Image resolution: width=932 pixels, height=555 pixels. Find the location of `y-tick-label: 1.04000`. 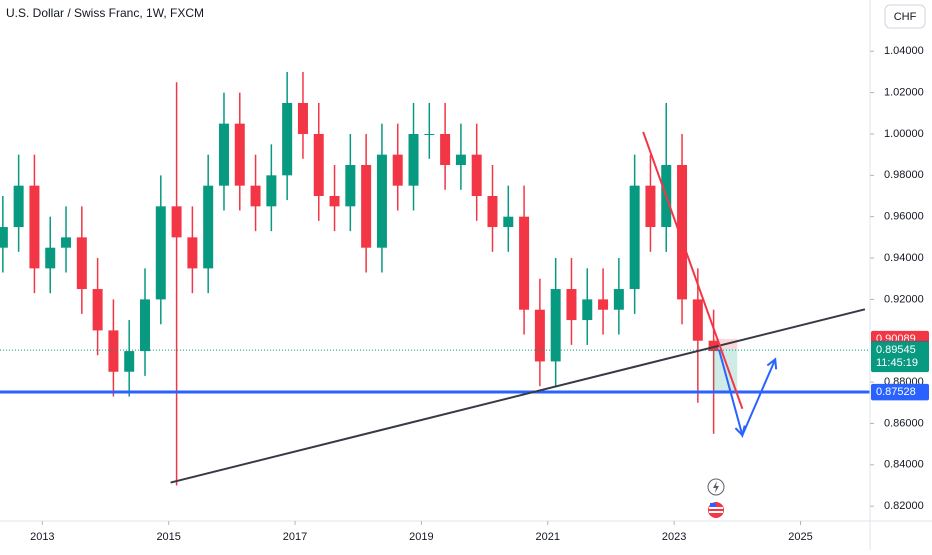

y-tick-label: 1.04000 is located at coordinates (904, 51).